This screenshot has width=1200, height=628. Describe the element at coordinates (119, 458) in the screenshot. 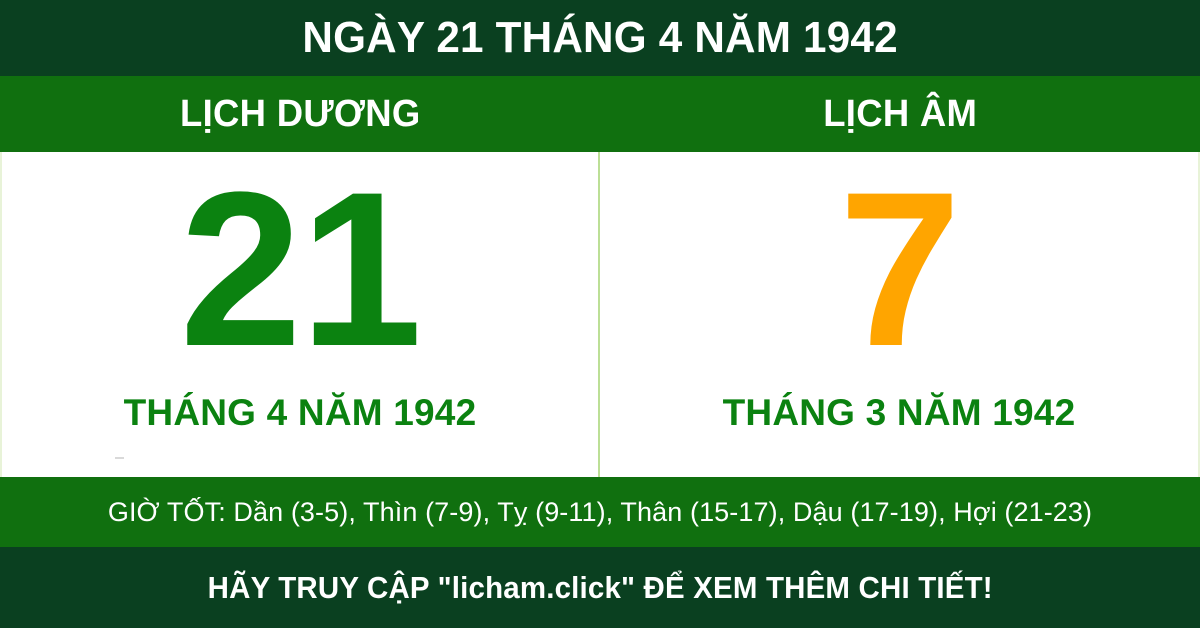

I see `panel-artifact-mark` at that location.